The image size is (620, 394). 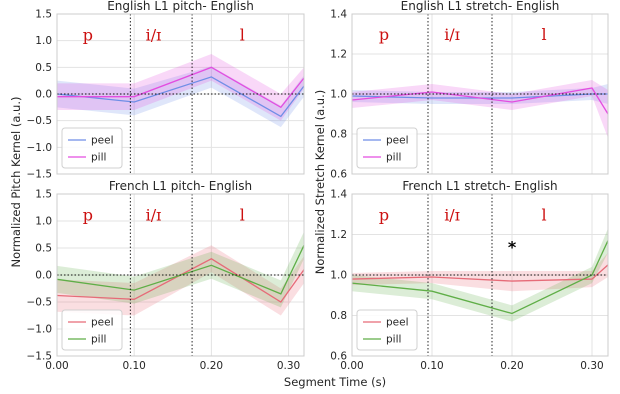 What do you see at coordinates (16, 182) in the screenshot?
I see `y-axis-label-left: Normalized Pitch Kernel (a.u.)` at bounding box center [16, 182].